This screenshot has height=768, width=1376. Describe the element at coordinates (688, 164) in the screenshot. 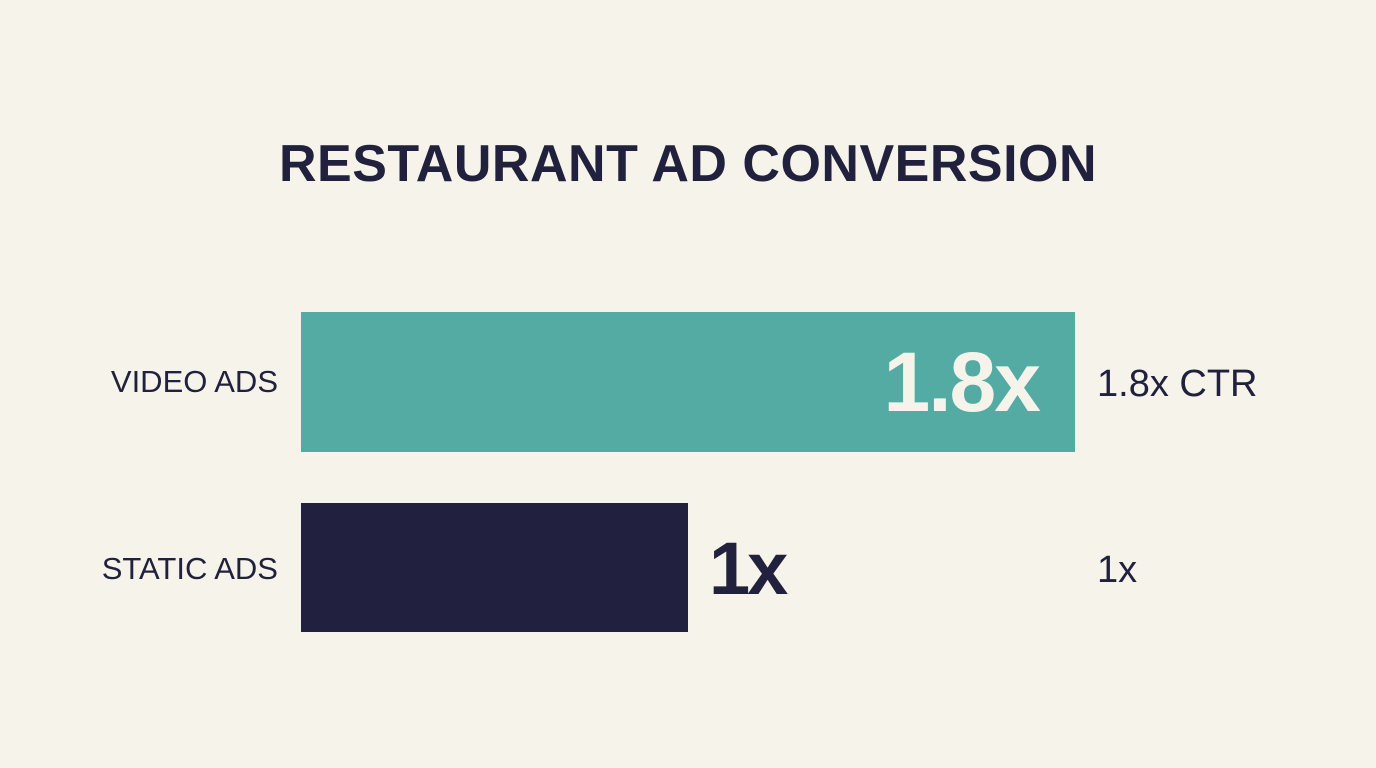

I see `chart-title: RESTAURANT AD CONVERSION` at that location.